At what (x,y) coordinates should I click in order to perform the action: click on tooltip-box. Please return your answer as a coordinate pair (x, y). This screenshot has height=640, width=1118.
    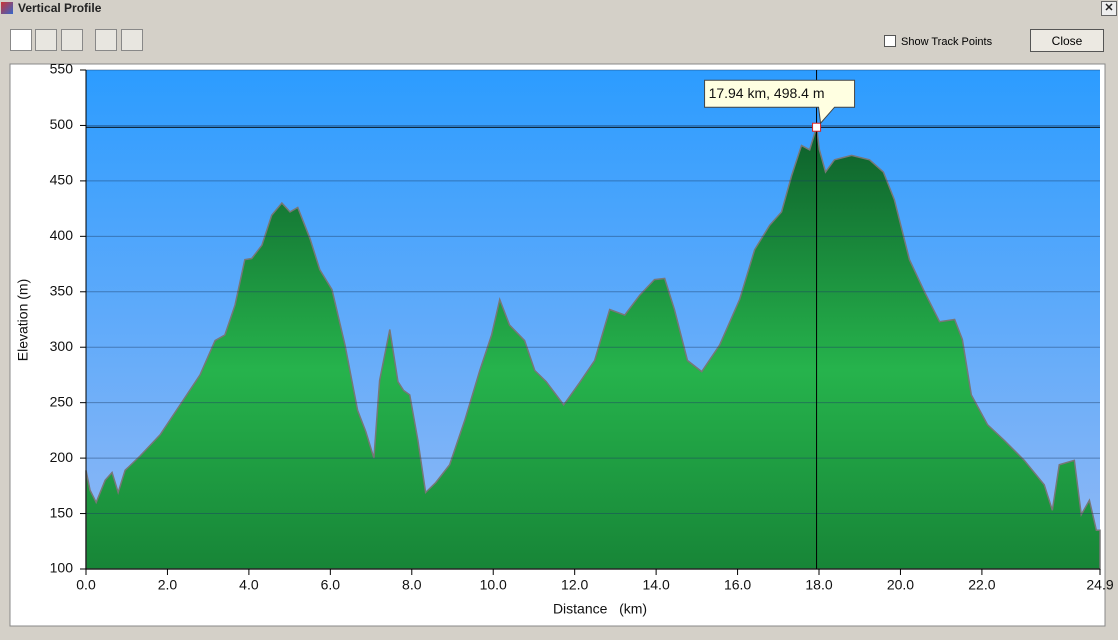
    Looking at the image, I should click on (780, 102).